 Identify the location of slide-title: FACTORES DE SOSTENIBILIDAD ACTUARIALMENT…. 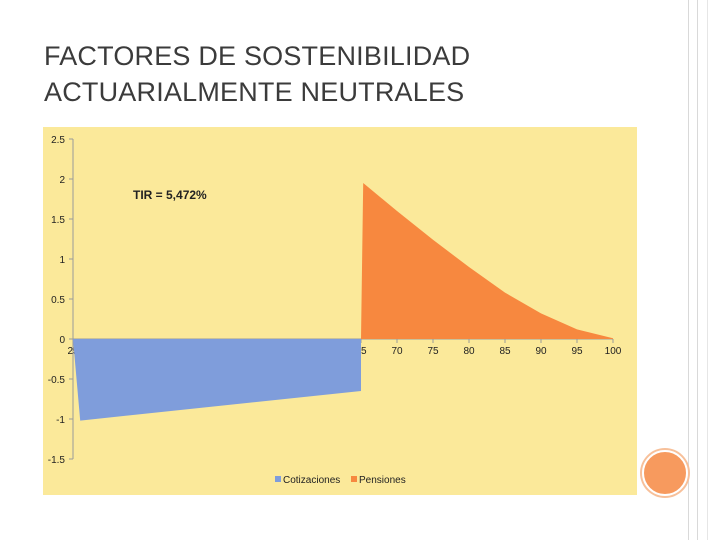
(344, 74).